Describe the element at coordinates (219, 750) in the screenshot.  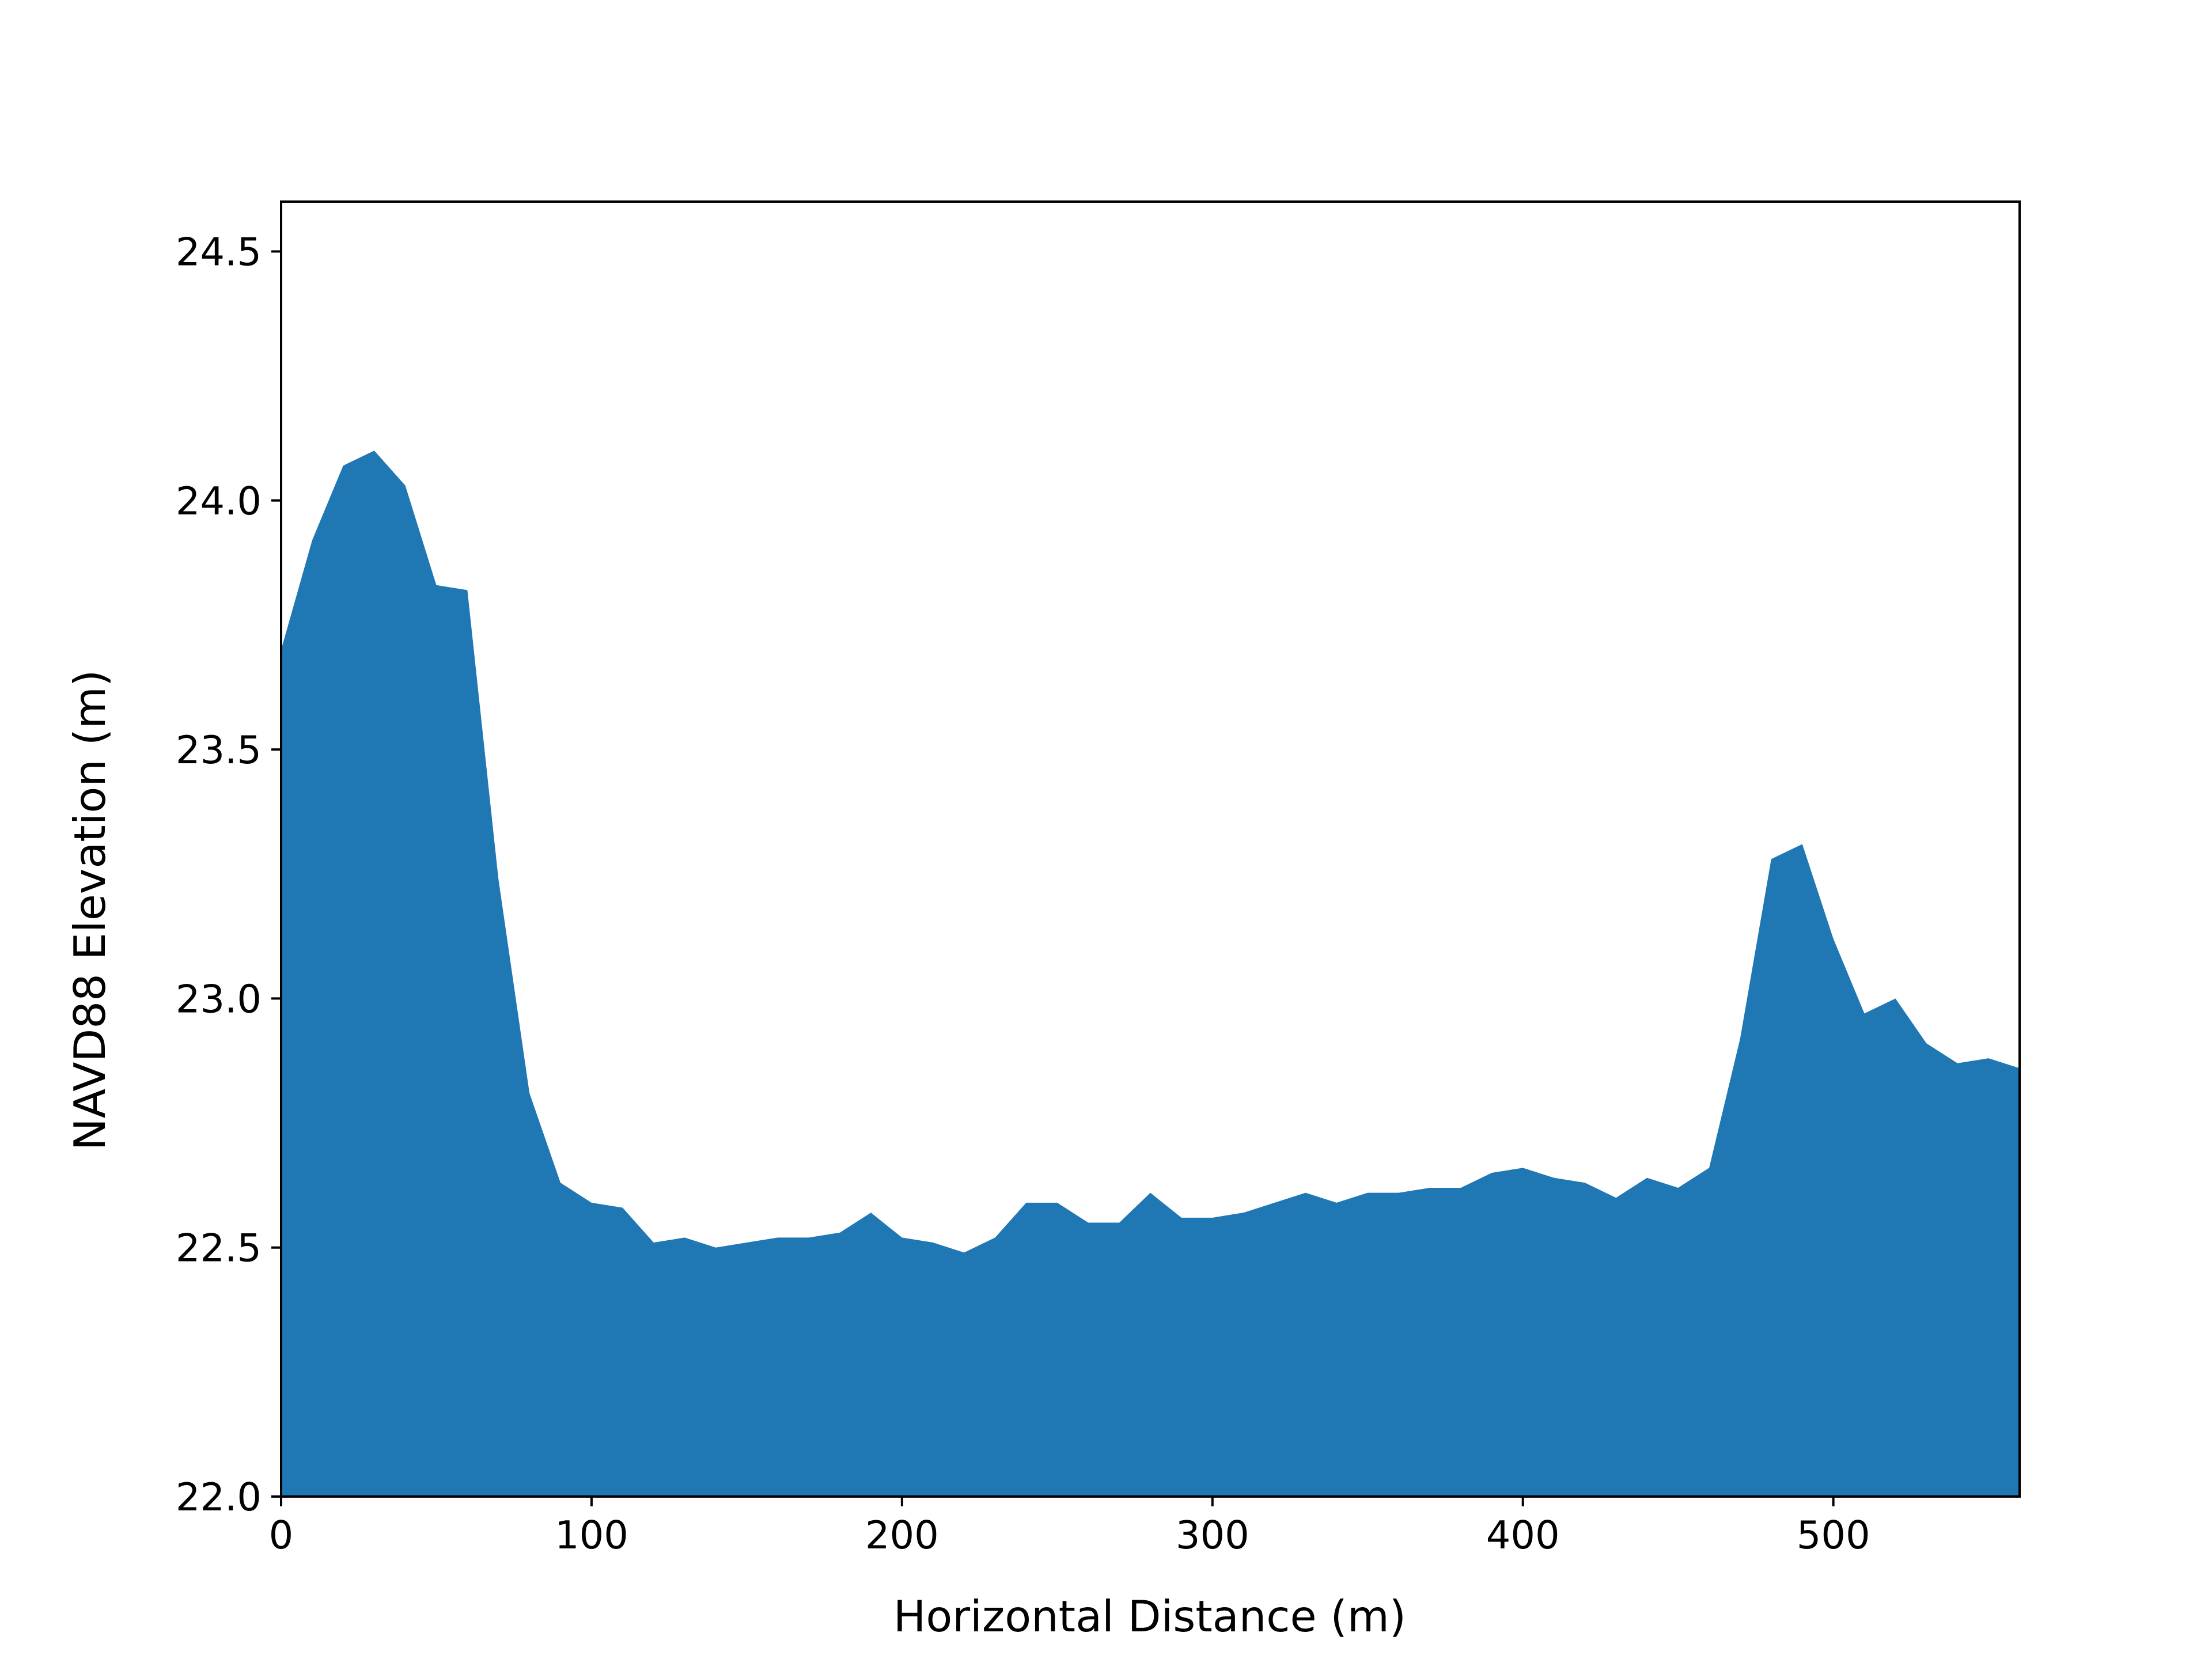
I see `y-tick-label: 23.5` at that location.